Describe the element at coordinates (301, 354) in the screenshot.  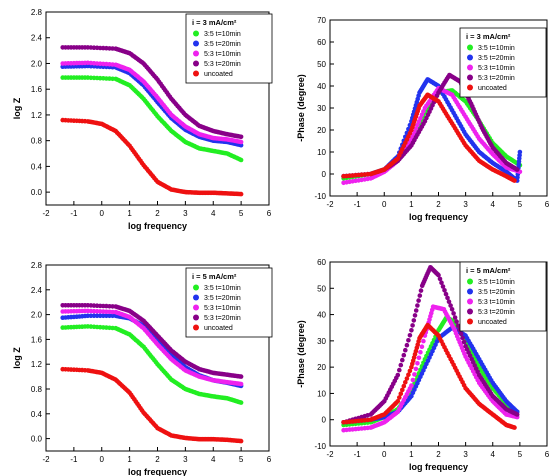
I see `y-axis-label: -Phase (degree)` at that location.